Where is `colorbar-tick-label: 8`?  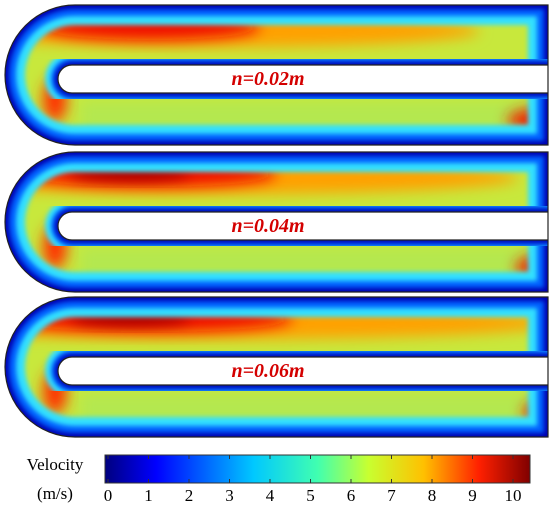
colorbar-tick-label: 8 is located at coordinates (432, 495).